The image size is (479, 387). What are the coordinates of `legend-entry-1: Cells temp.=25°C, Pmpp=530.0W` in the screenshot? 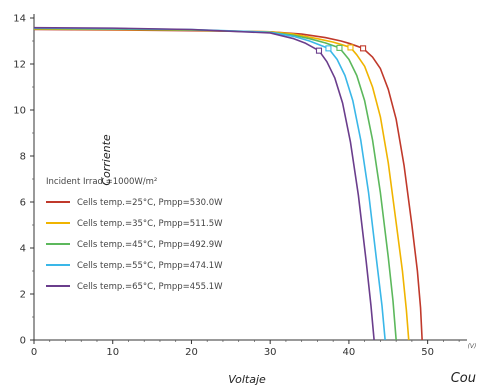 It's located at (150, 203).